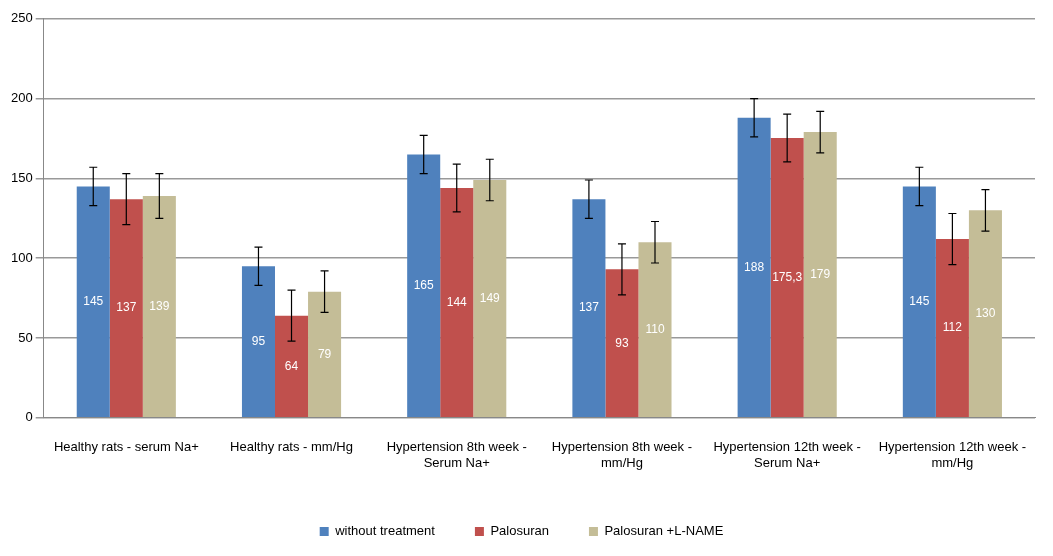 Image resolution: width=1053 pixels, height=556 pixels. Describe the element at coordinates (21, 98) in the screenshot. I see `y-tick-label: 200` at that location.